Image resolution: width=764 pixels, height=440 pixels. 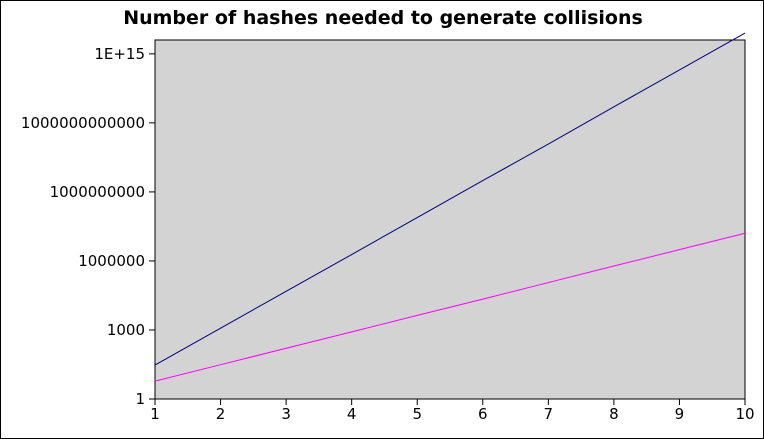 What do you see at coordinates (549, 414) in the screenshot?
I see `x-tick-label: 7` at bounding box center [549, 414].